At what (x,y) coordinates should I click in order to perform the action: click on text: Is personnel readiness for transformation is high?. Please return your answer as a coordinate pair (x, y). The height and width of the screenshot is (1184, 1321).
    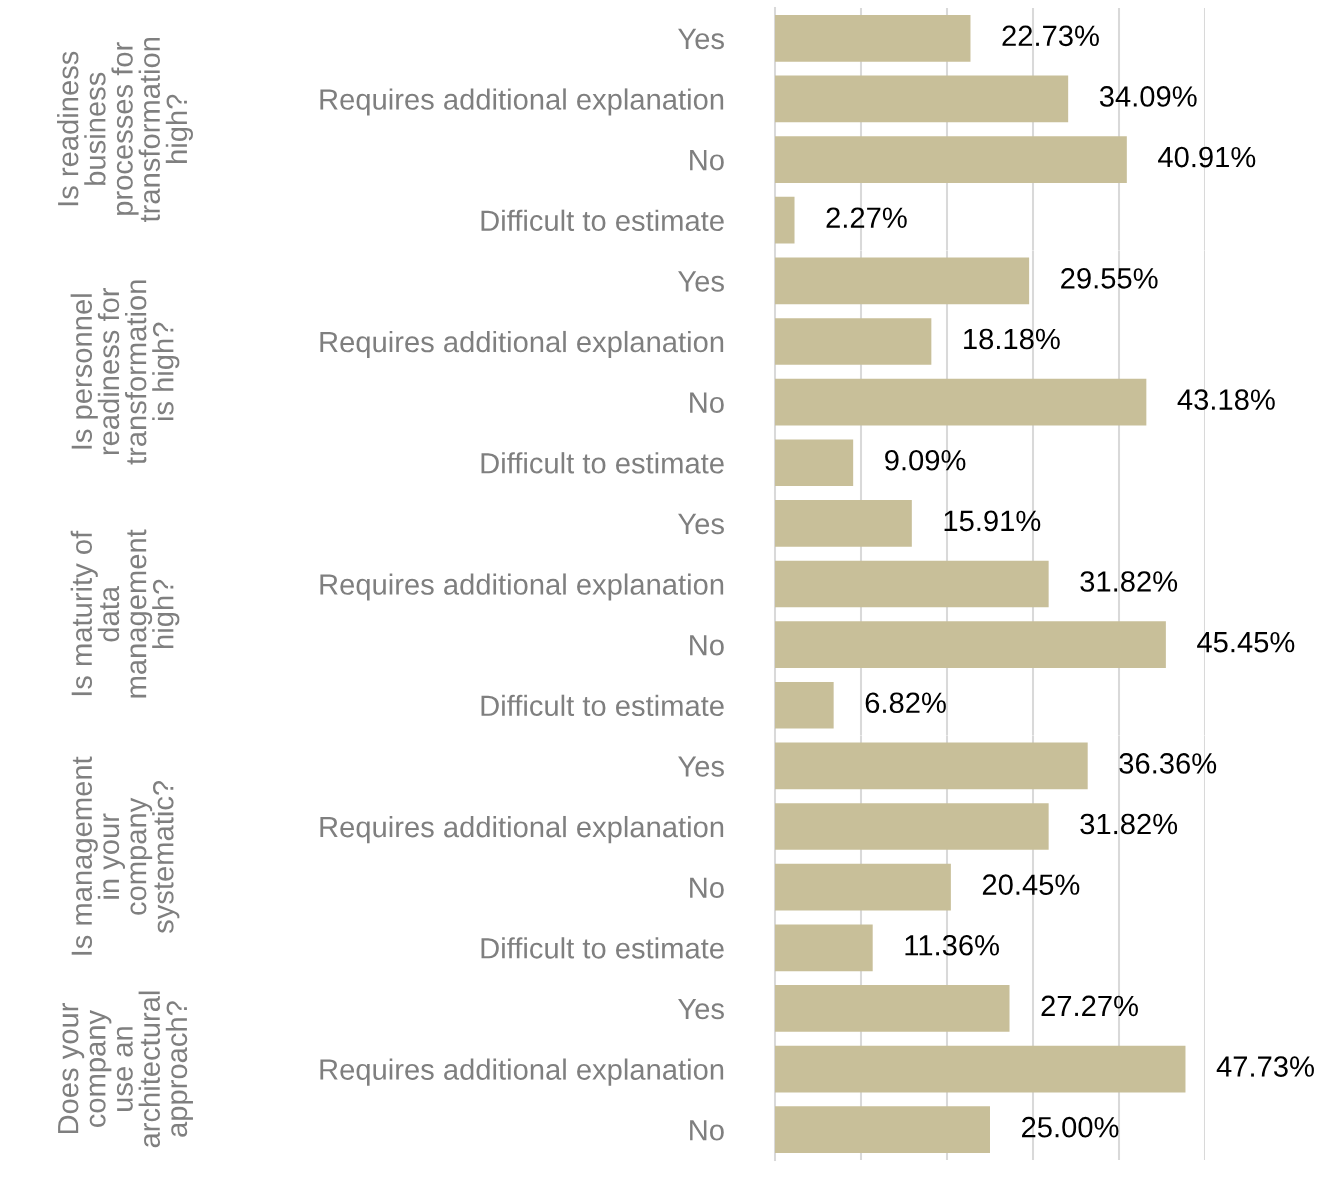
    Looking at the image, I should click on (125, 372).